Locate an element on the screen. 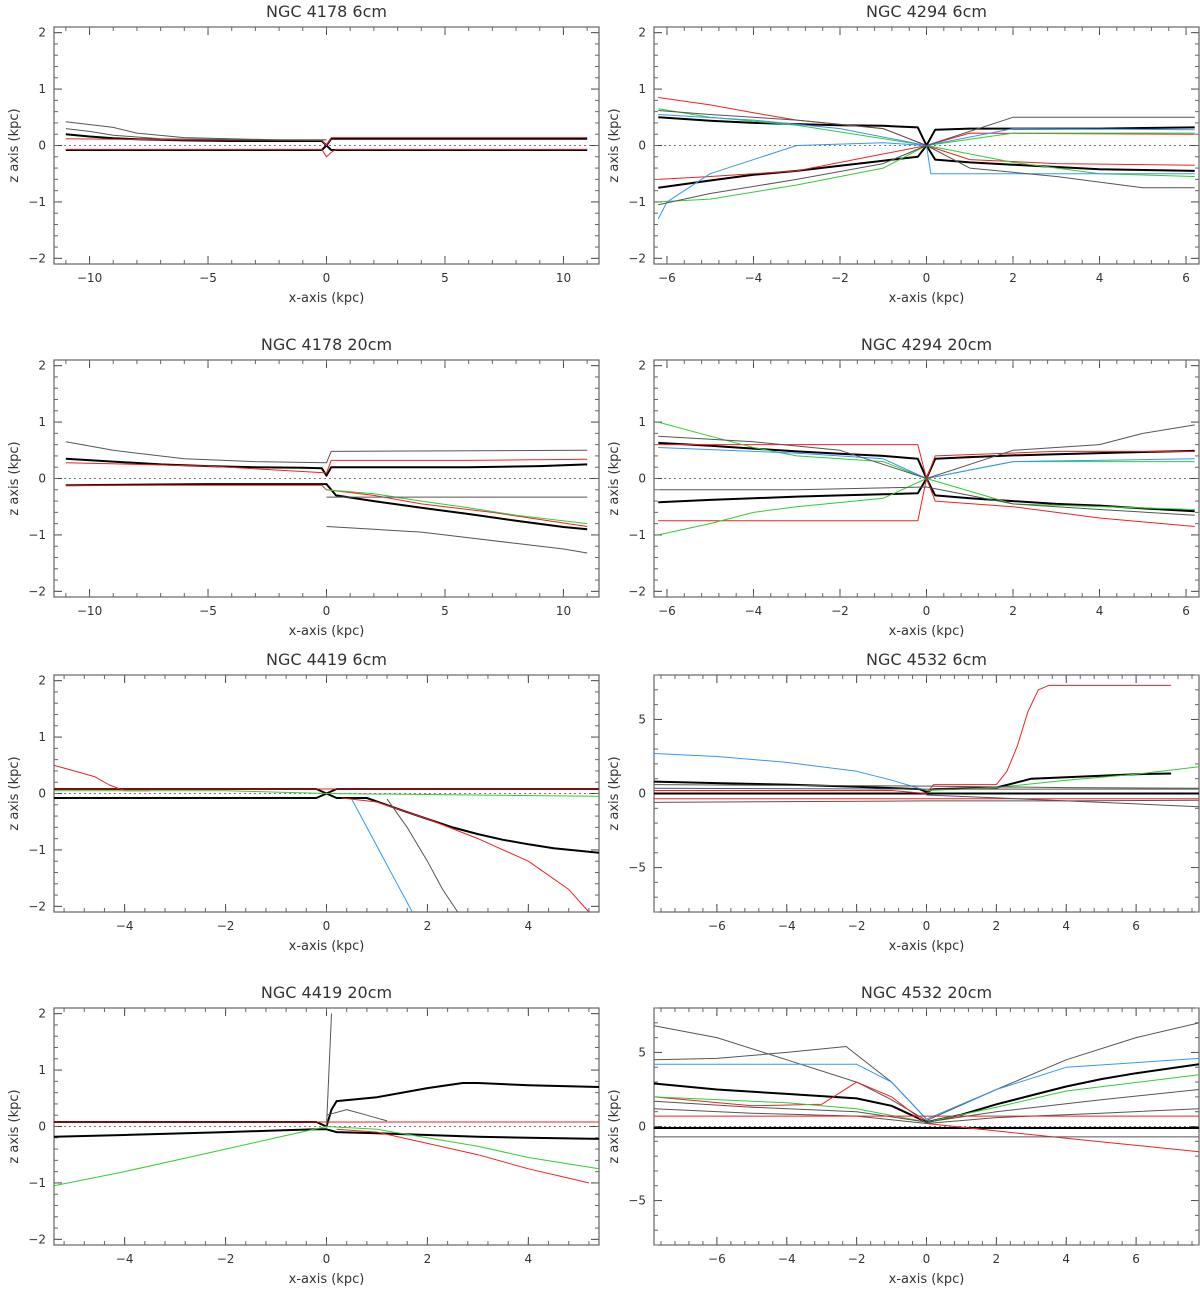 This screenshot has height=1294, width=1200. series-ring-b is located at coordinates (196, 134).